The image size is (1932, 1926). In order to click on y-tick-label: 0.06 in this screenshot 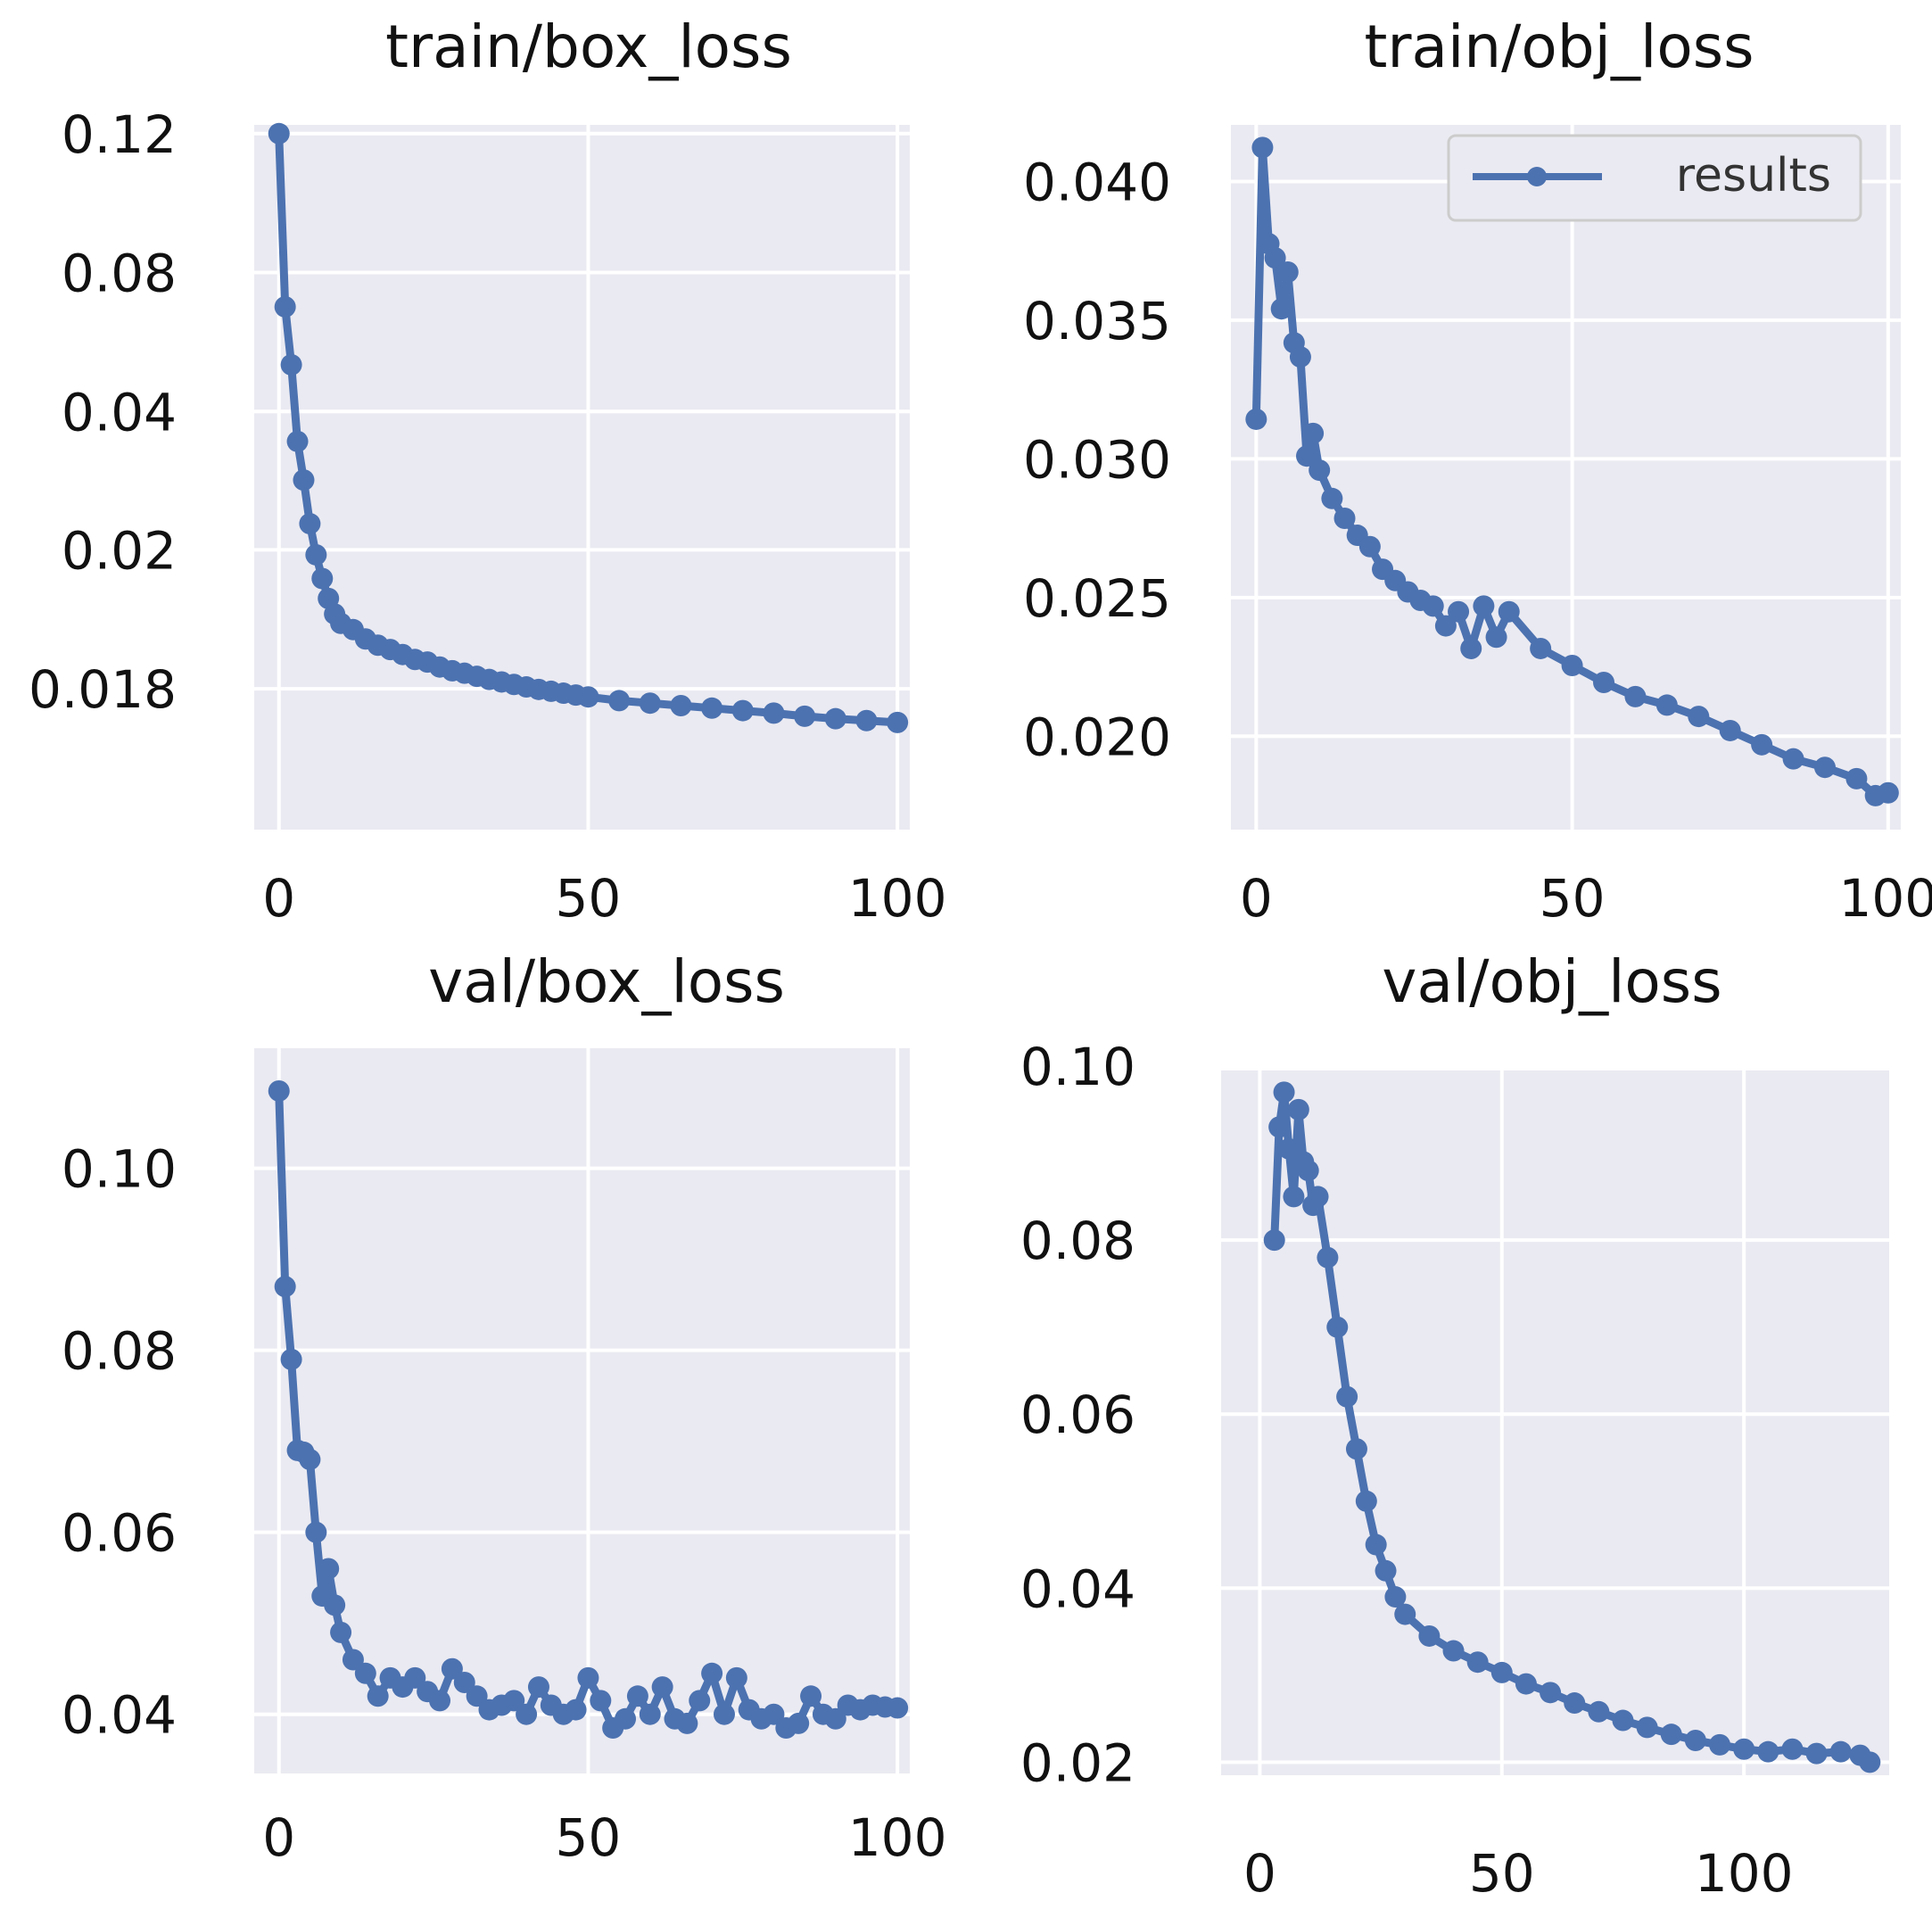, I will do `click(120, 1533)`.